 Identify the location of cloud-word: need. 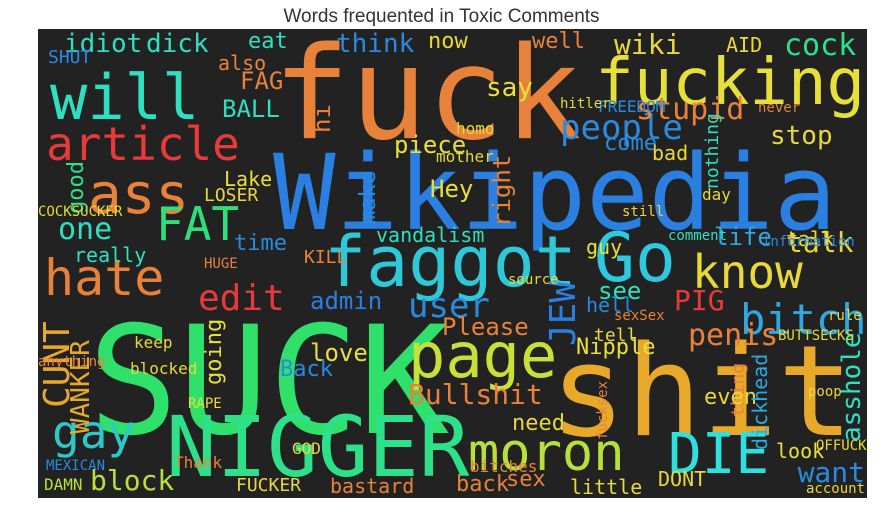
(538, 423).